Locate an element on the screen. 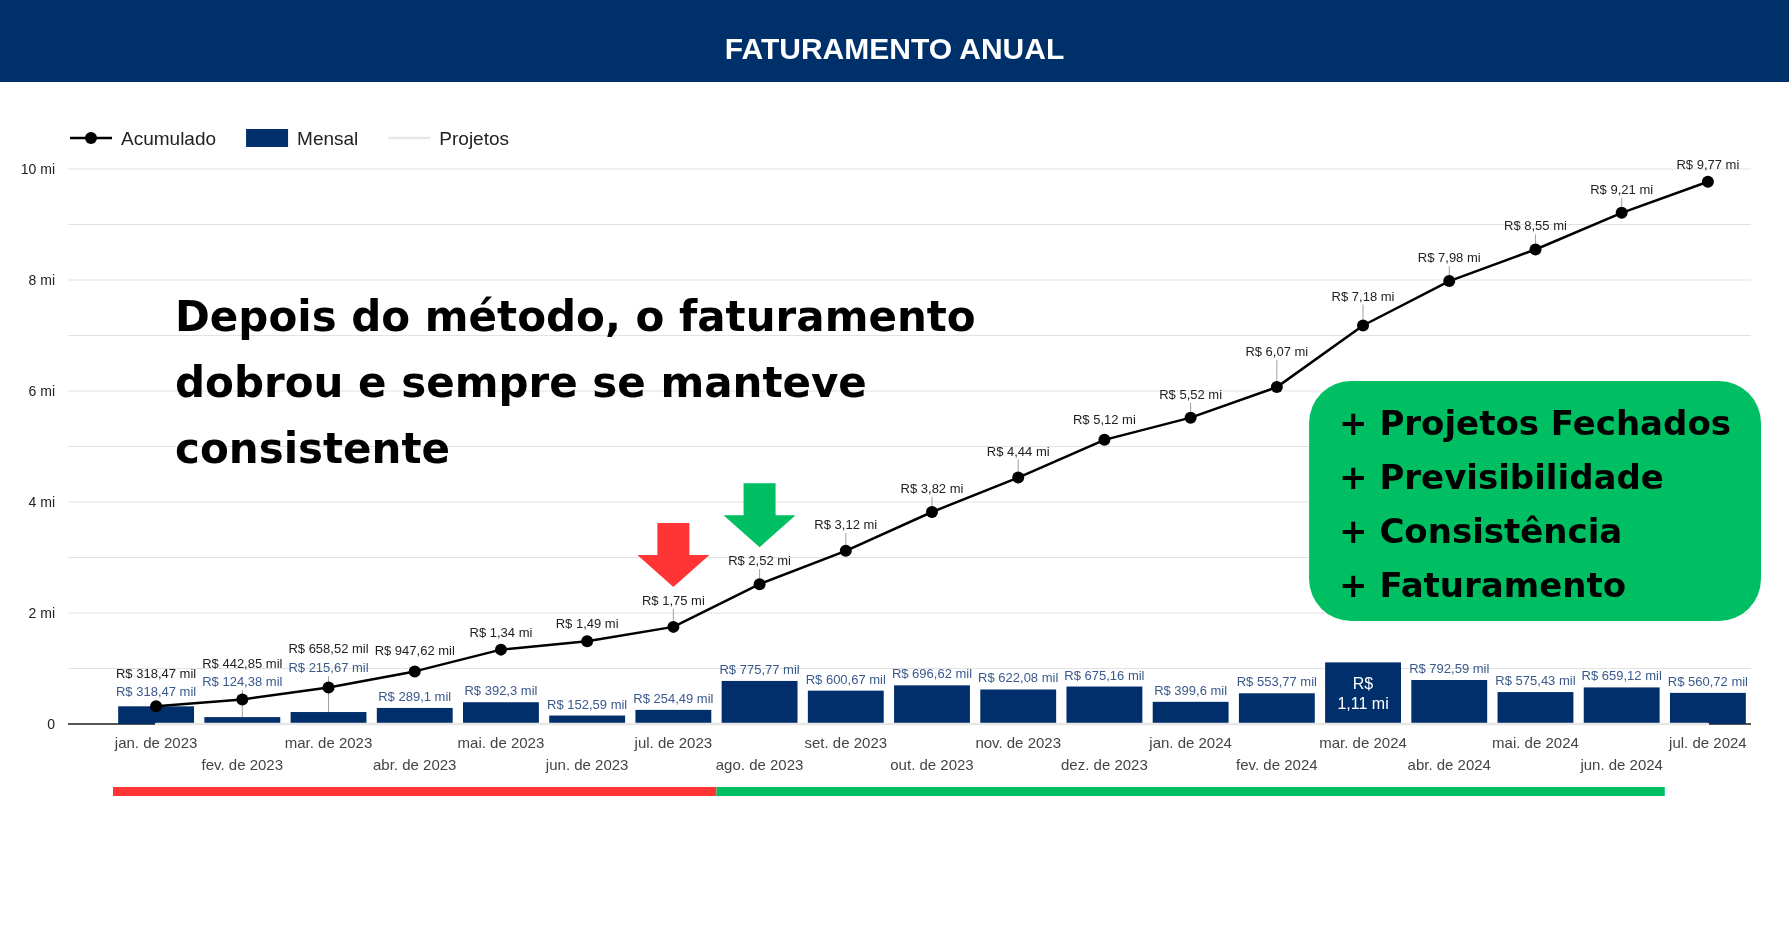  data-label: R$ 696,62 mil is located at coordinates (932, 674).